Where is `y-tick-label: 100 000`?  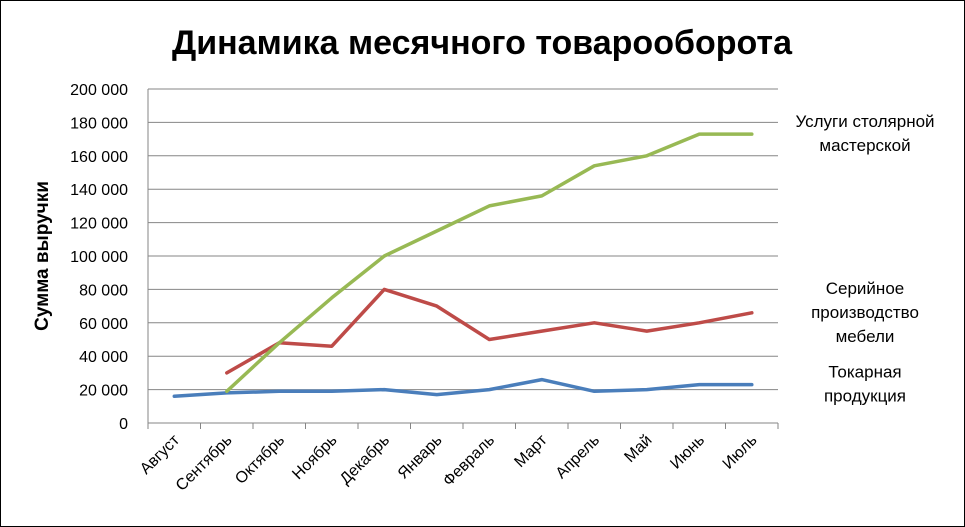 y-tick-label: 100 000 is located at coordinates (99, 257).